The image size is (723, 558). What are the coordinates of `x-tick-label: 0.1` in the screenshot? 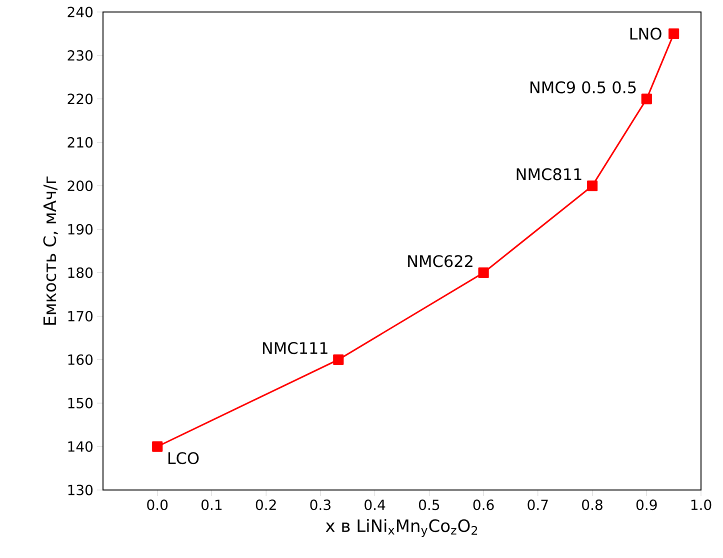 It's located at (212, 505).